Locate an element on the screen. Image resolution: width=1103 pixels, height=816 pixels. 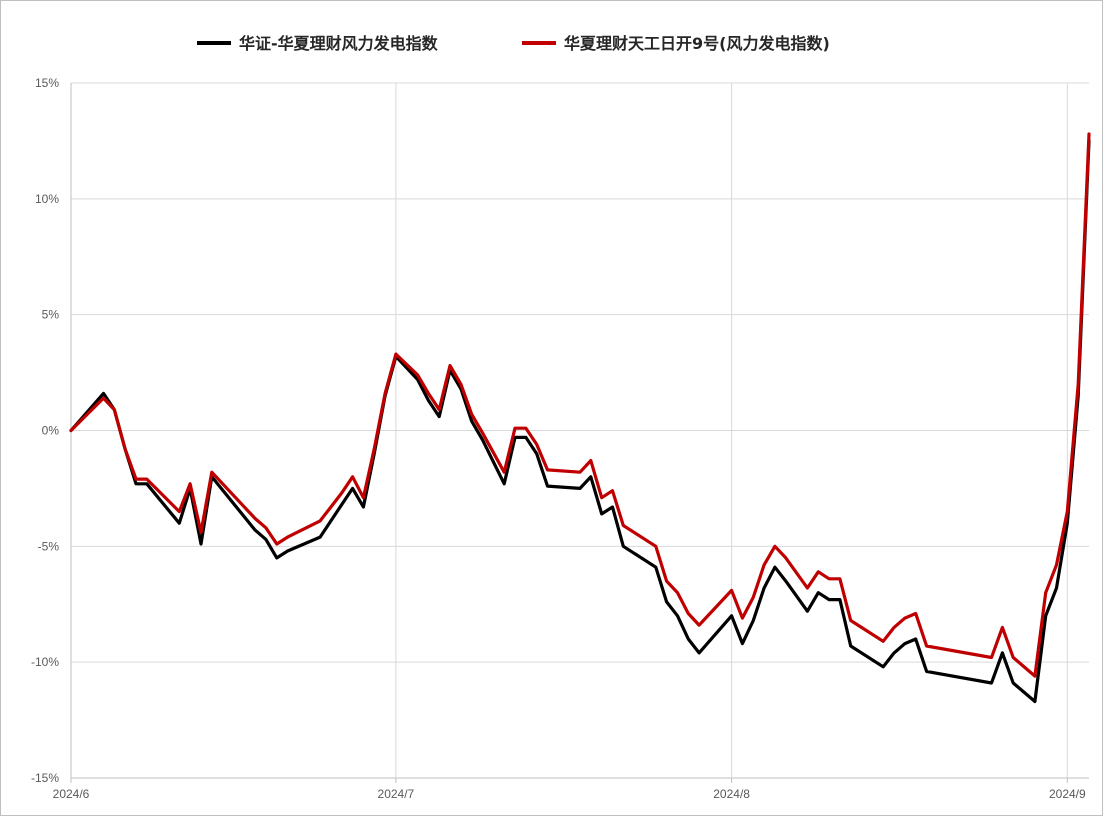
y-tick-labels: -15% -10% -5% 0% 5% 10% 15% is located at coordinates (45, 430).